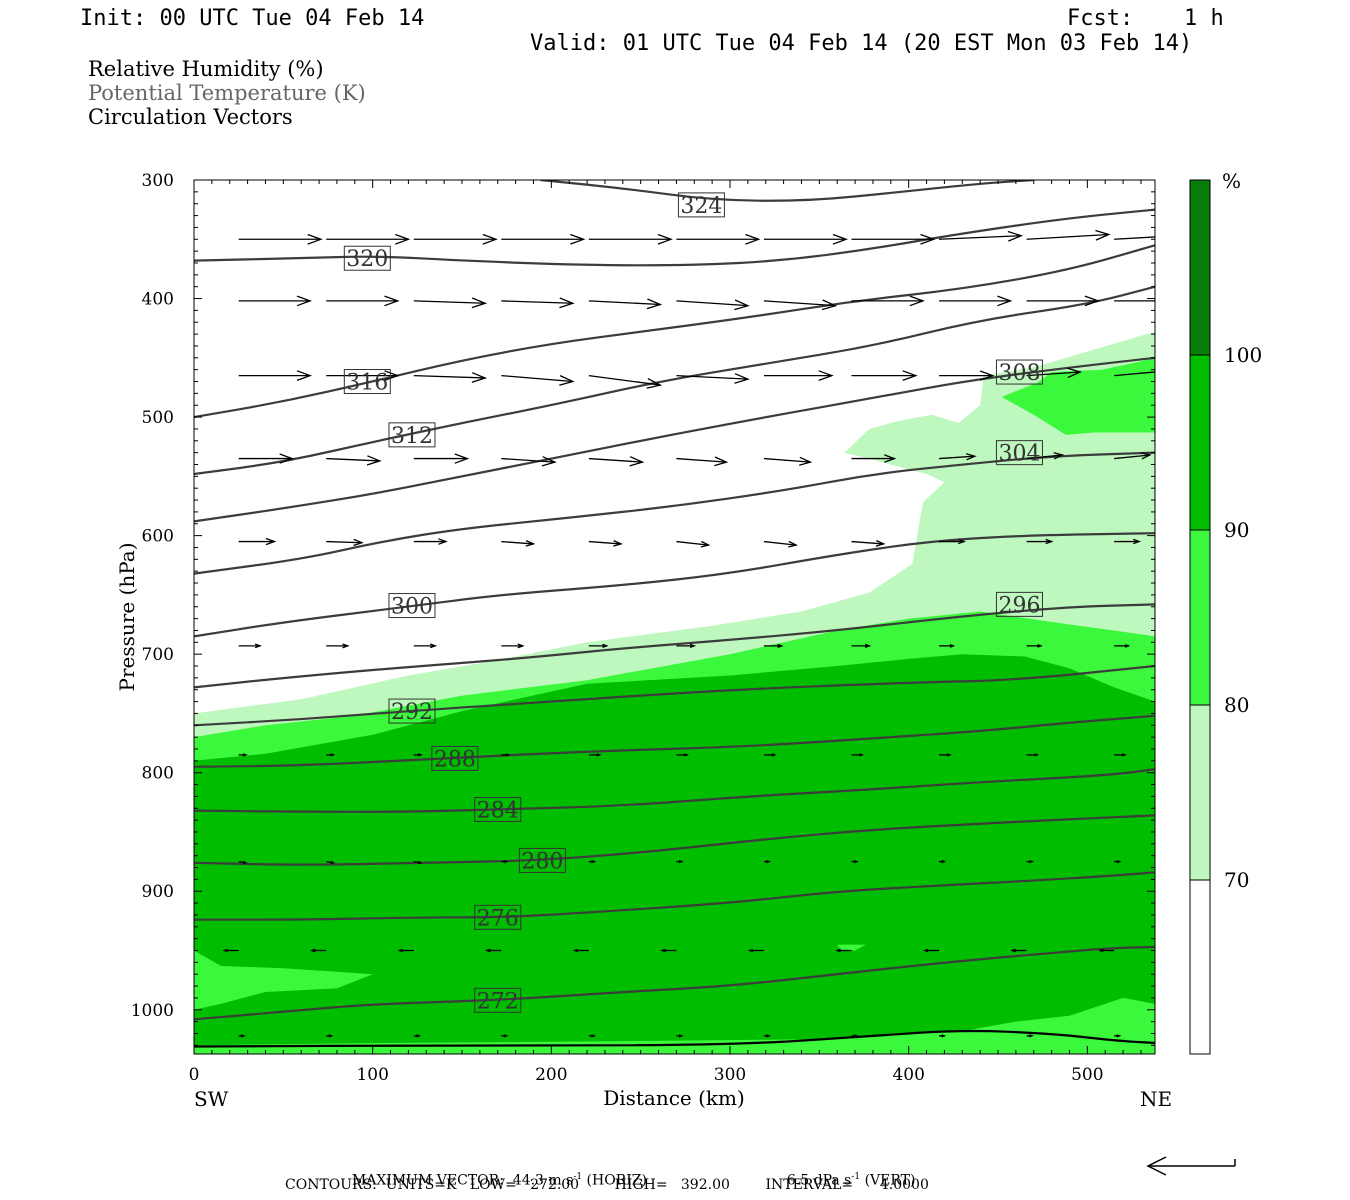 This screenshot has height=1200, width=1350. I want to click on y-tick-label: 700, so click(158, 655).